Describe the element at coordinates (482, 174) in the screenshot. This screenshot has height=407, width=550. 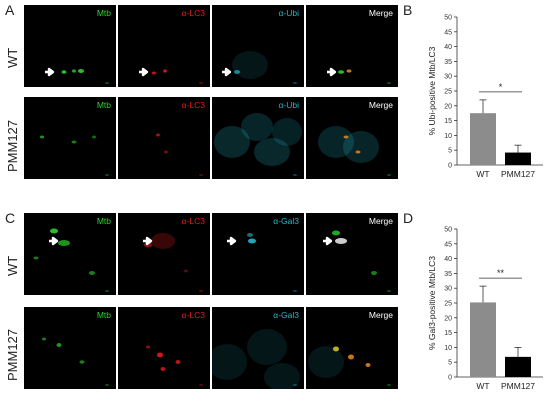
I see `x-category-label: WT` at that location.